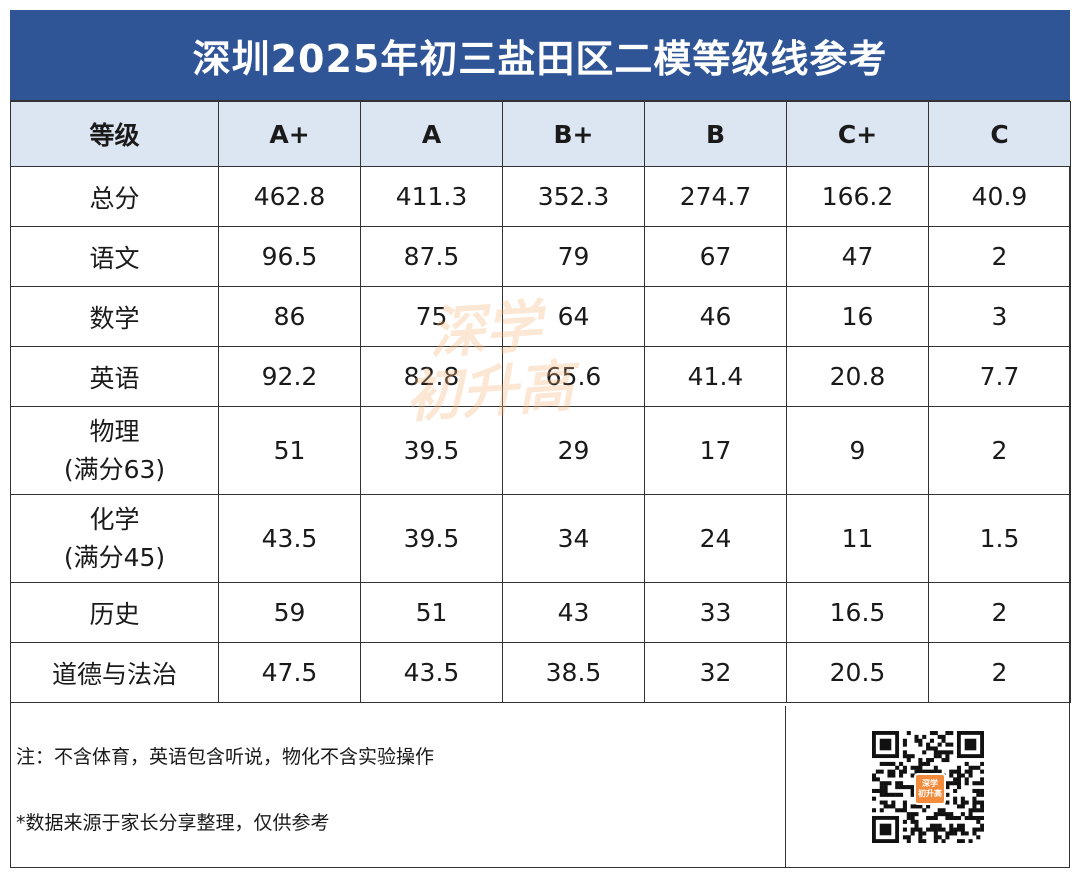 The height and width of the screenshot is (880, 1080). What do you see at coordinates (857, 376) in the screenshot?
I see `value-cell: 20.8` at bounding box center [857, 376].